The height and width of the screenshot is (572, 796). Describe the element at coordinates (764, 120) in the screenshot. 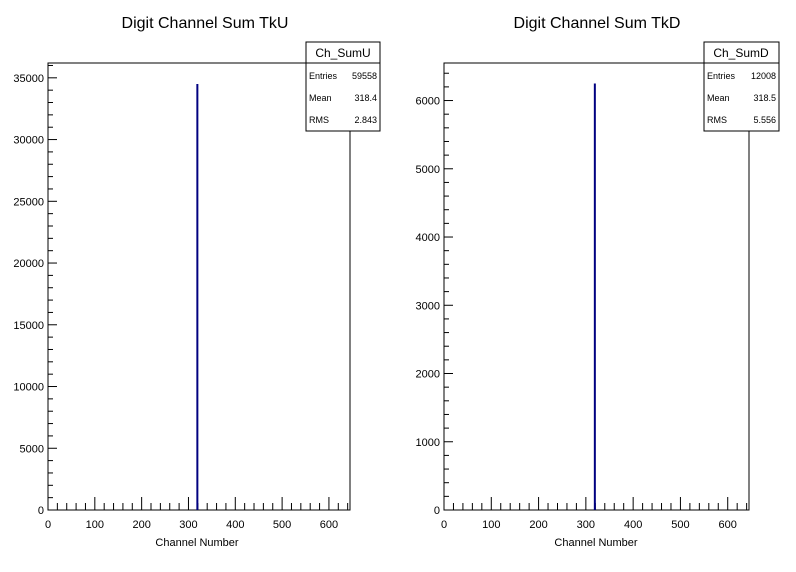

I see `stats-rms-value: 5.556` at that location.